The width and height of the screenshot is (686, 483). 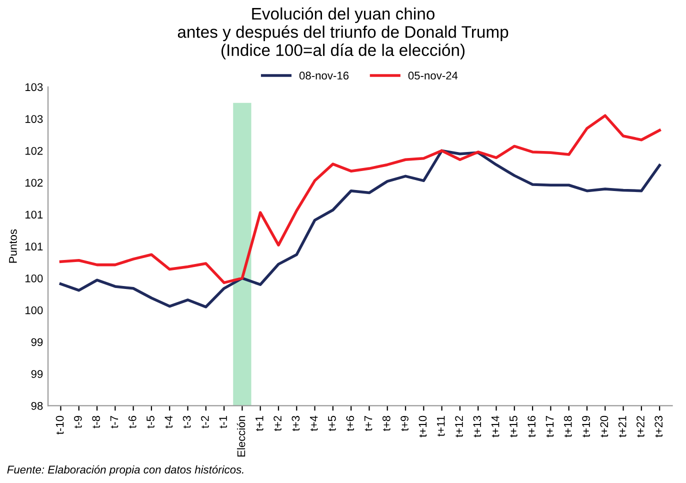 I want to click on x-tick-label: t-6, so click(x=132, y=422).